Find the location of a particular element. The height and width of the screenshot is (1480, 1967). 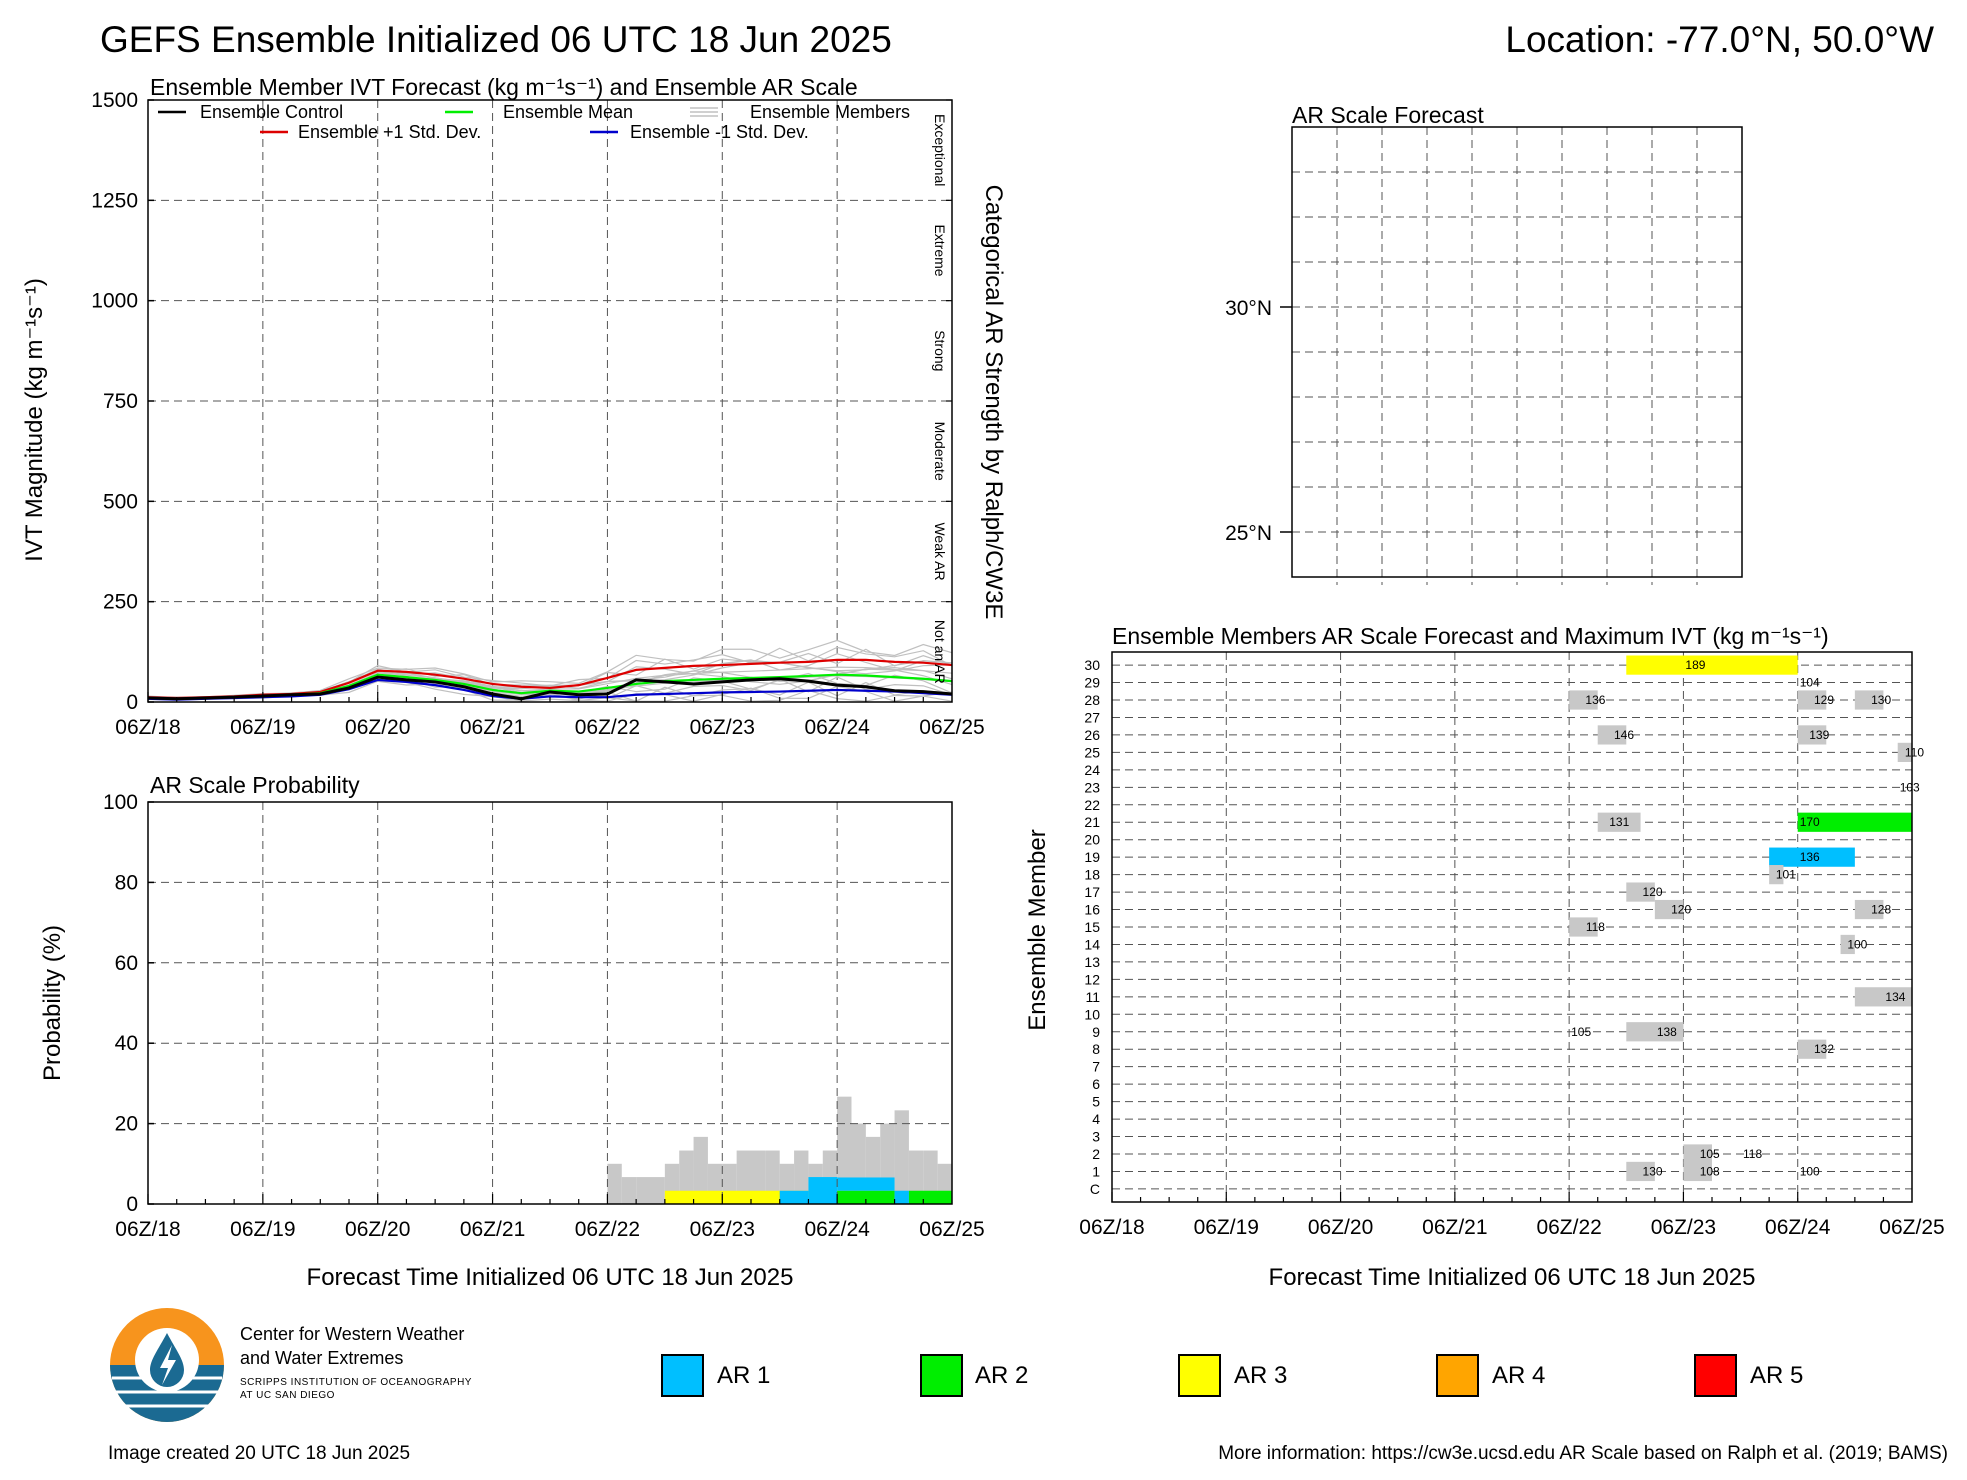

member-max-ivt-label: 146 is located at coordinates (1624, 735).